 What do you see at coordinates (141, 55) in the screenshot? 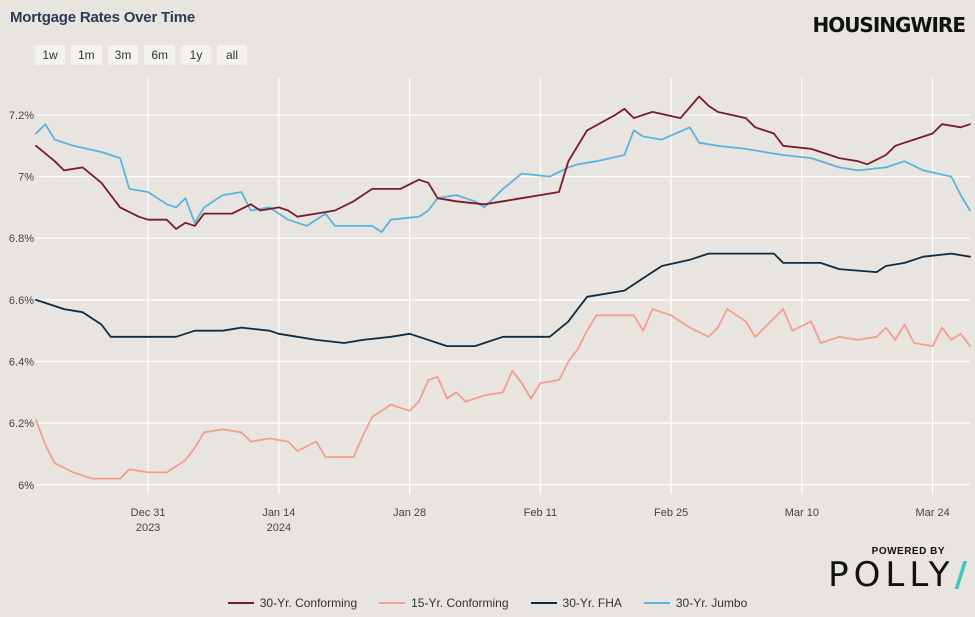
I see `range-selector: 1w 1m 3m 6m 1y all` at bounding box center [141, 55].